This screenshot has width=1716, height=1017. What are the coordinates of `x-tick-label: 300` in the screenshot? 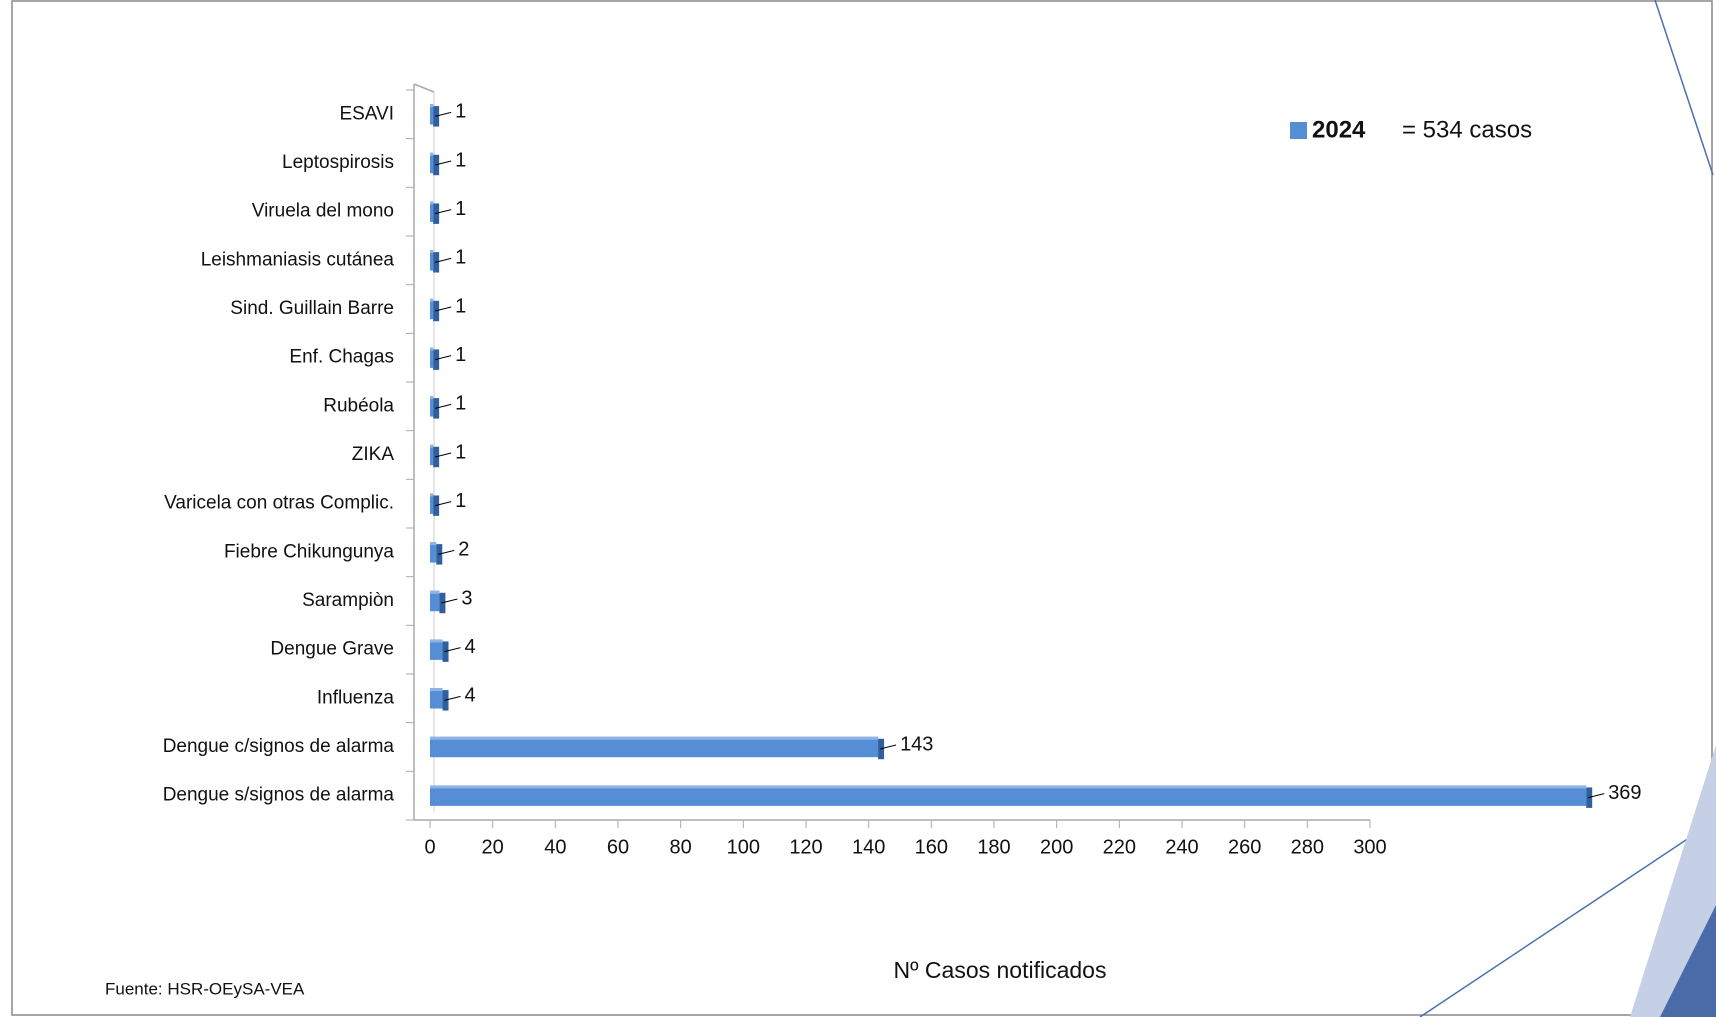 It's located at (1369, 847).